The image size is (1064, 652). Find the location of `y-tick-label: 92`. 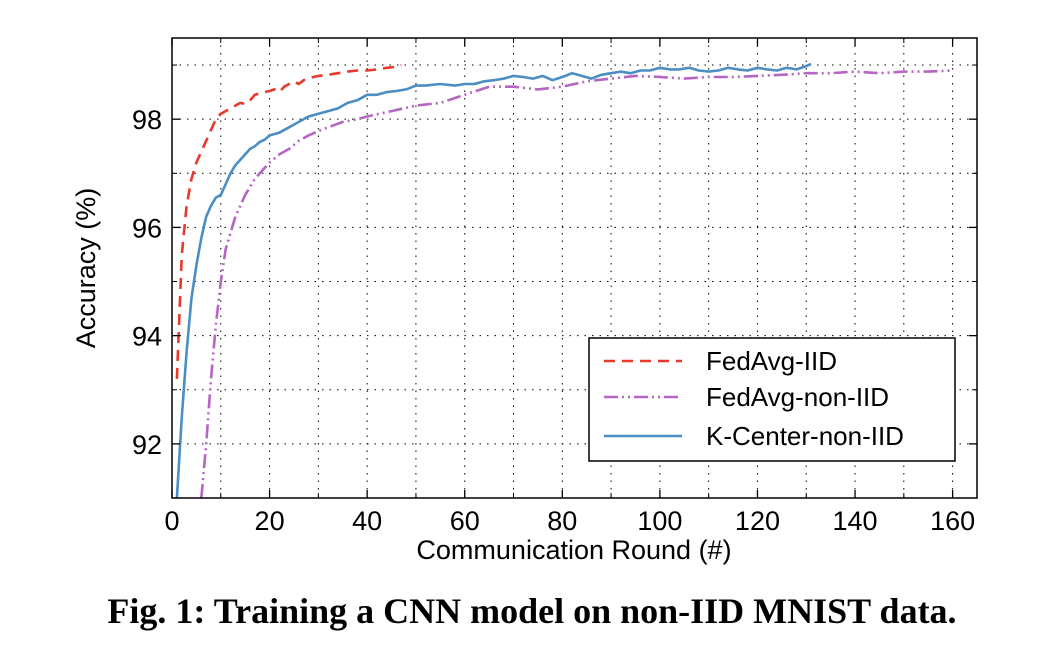

y-tick-label: 92 is located at coordinates (147, 445).